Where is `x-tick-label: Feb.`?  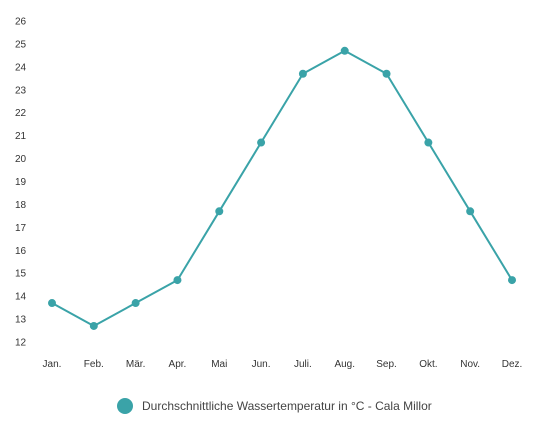 x-tick-label: Feb. is located at coordinates (94, 364).